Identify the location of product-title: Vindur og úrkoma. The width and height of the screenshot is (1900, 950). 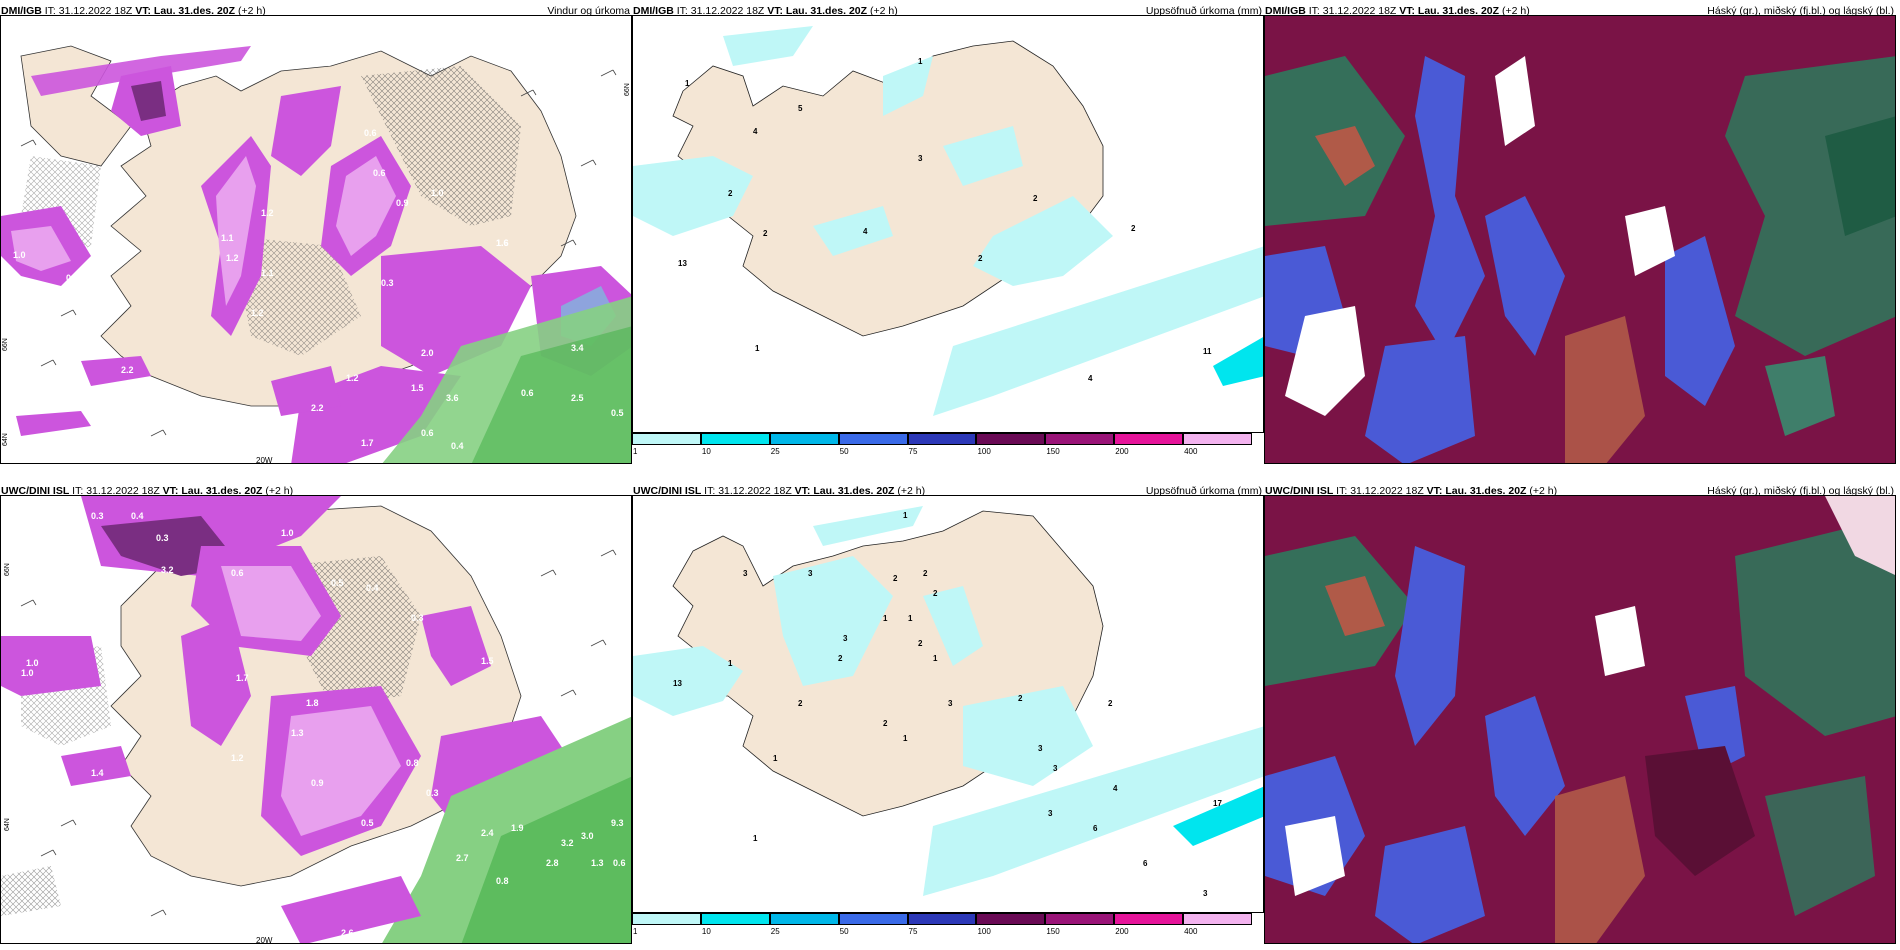
(588, 11).